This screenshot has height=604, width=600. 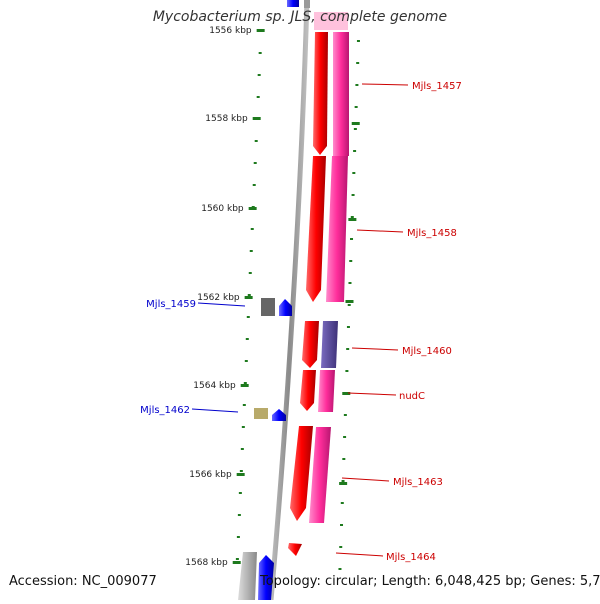 I want to click on scale-label: 1562 kbp, so click(x=218, y=298).